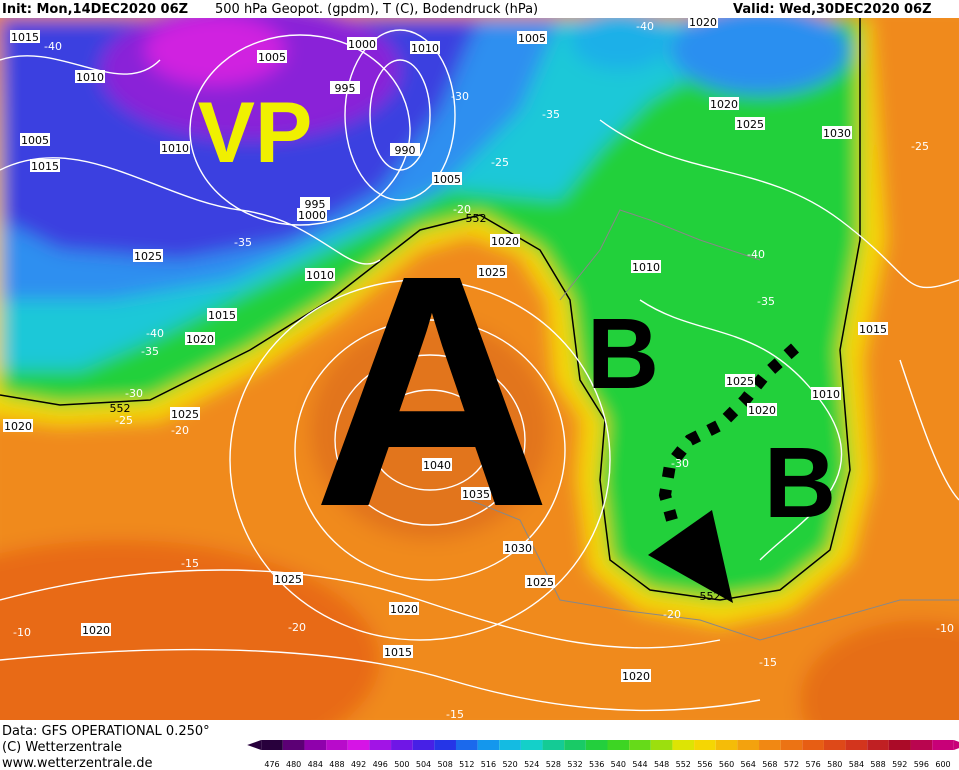  I want to click on colorbar-label: 584, so click(856, 764).